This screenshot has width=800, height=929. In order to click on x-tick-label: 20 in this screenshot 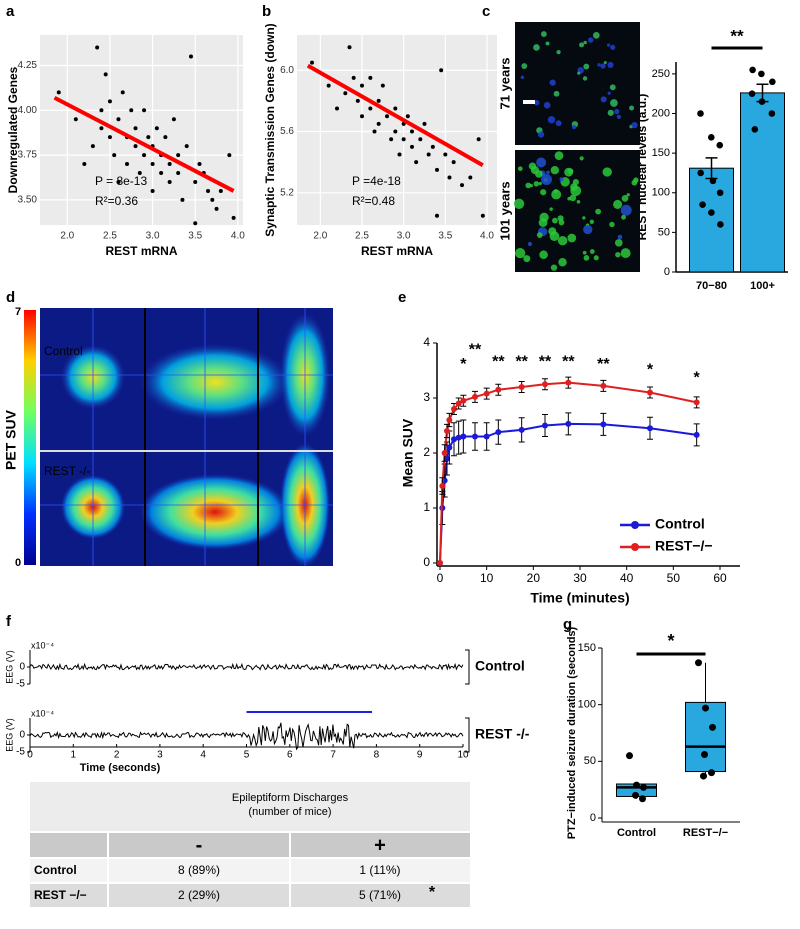, I will do `click(534, 578)`.